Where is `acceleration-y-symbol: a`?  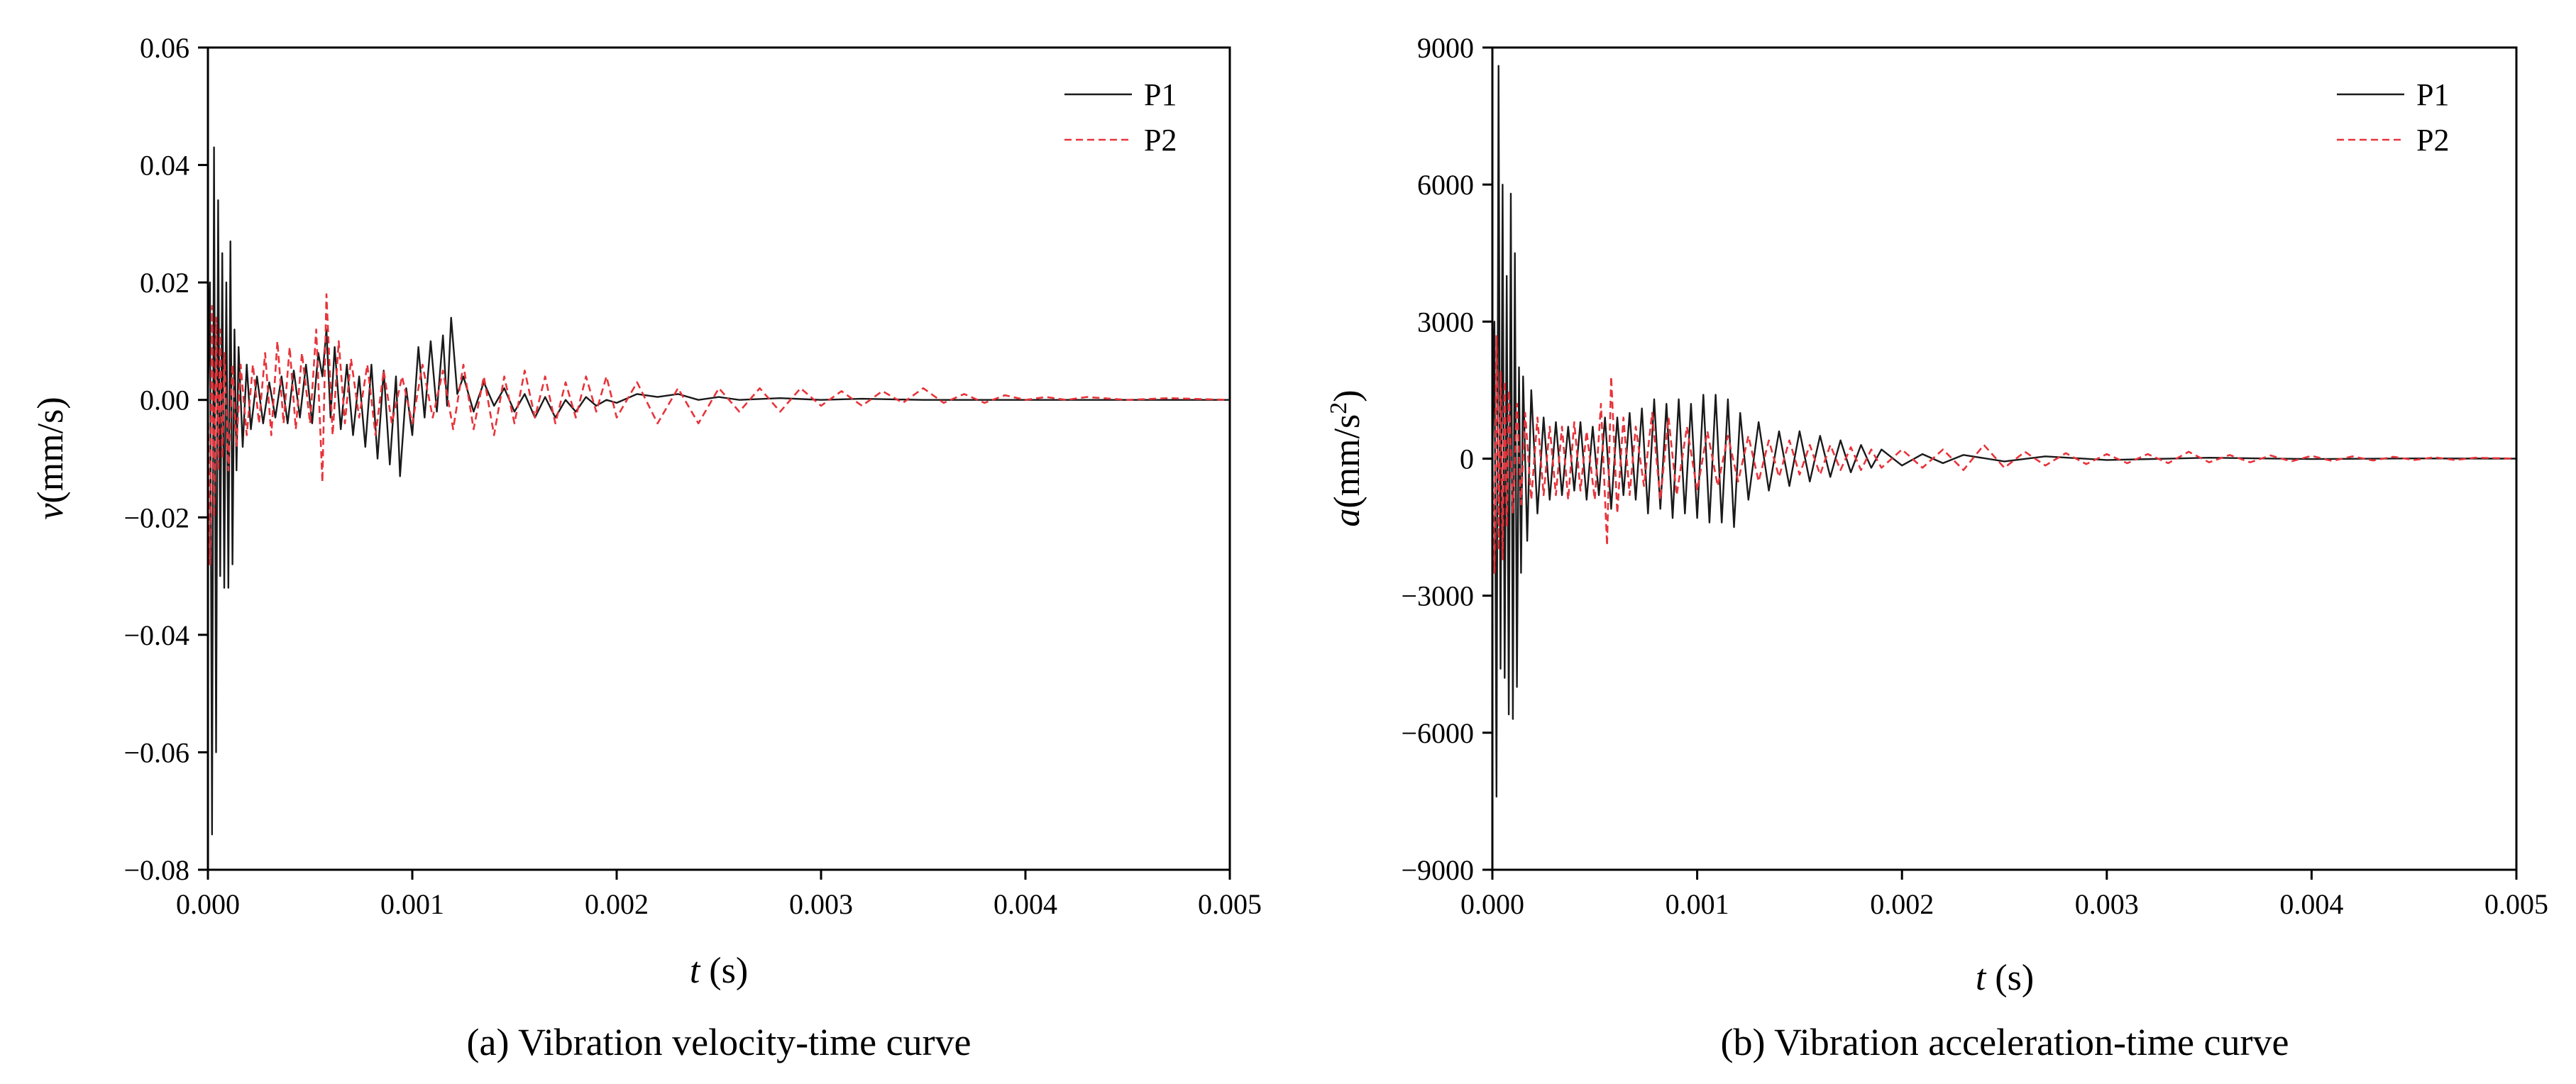
acceleration-y-symbol: a is located at coordinates (1347, 518).